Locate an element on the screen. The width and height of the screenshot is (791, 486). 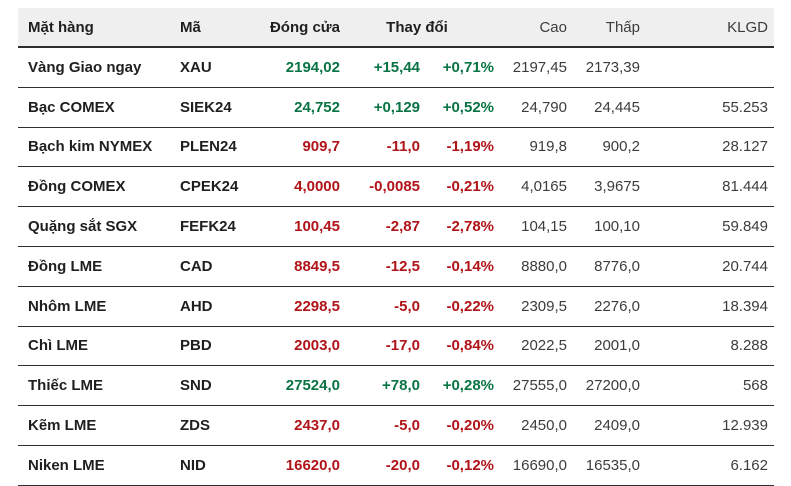
low-price: 3,9675 is located at coordinates (617, 187).